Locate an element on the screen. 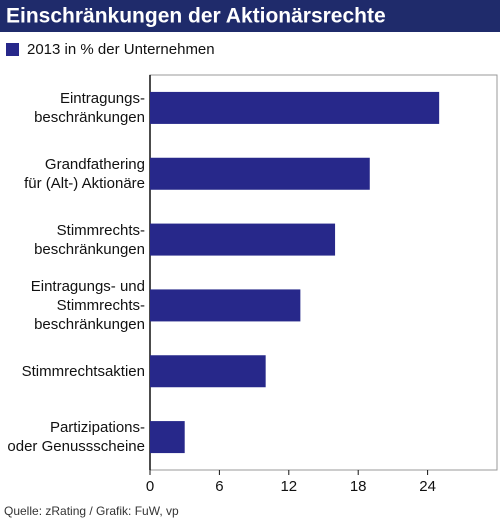 The height and width of the screenshot is (522, 500). y-tick-label: Stimmrechtsaktien is located at coordinates (83, 371).